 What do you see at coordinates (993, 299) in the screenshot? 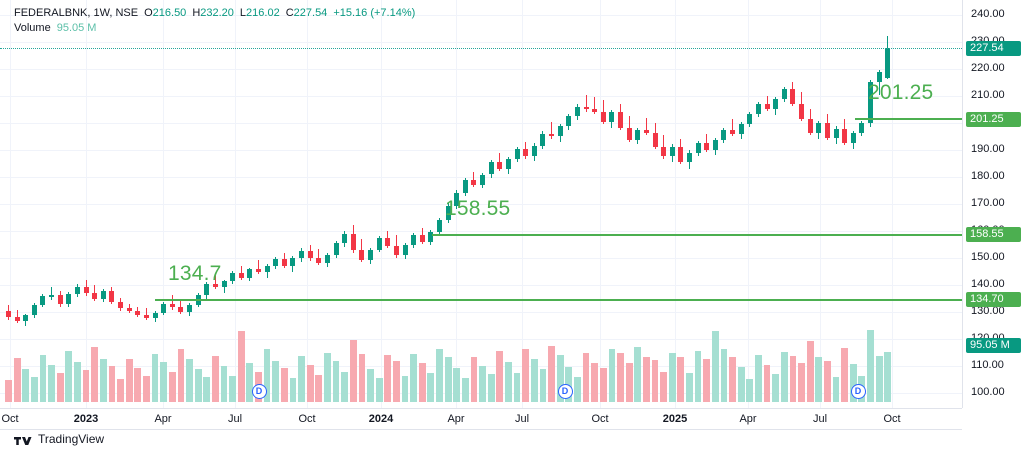
I see `price-level-badge: 134.70` at bounding box center [993, 299].